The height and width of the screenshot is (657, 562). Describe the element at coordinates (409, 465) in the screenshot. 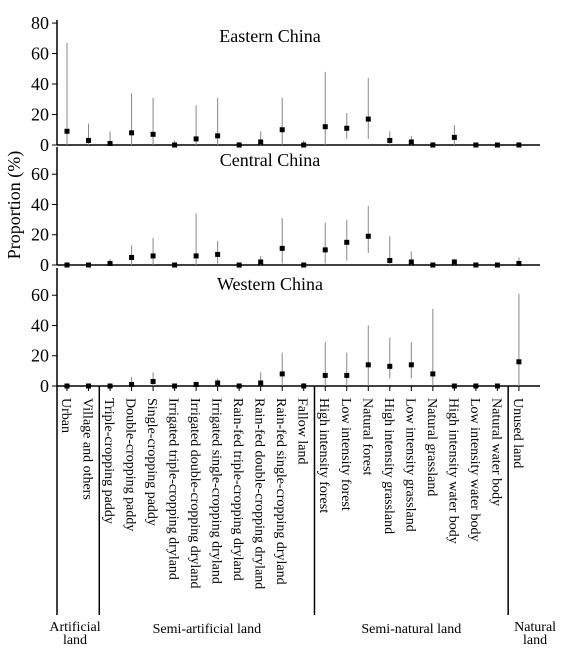

I see `x-tick-label: Low intensity grassland` at that location.